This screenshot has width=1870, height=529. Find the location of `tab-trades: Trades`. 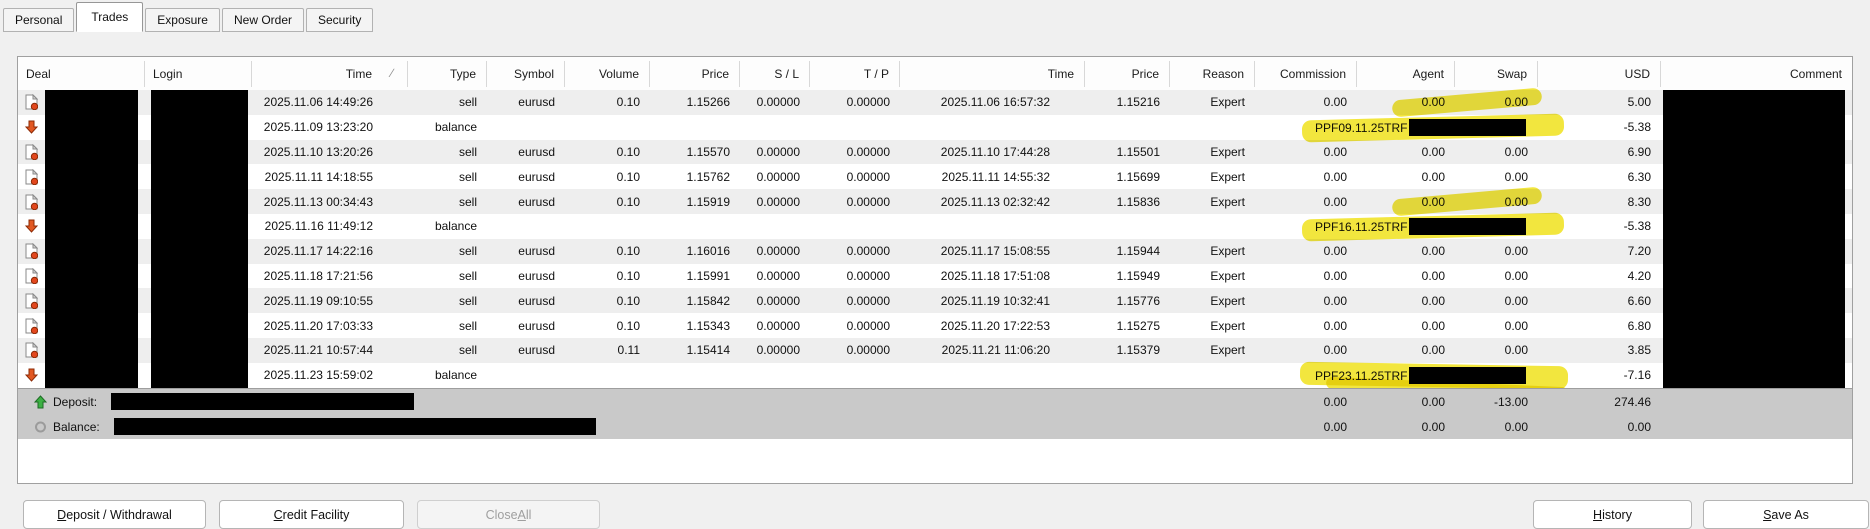

tab-trades: Trades is located at coordinates (110, 17).